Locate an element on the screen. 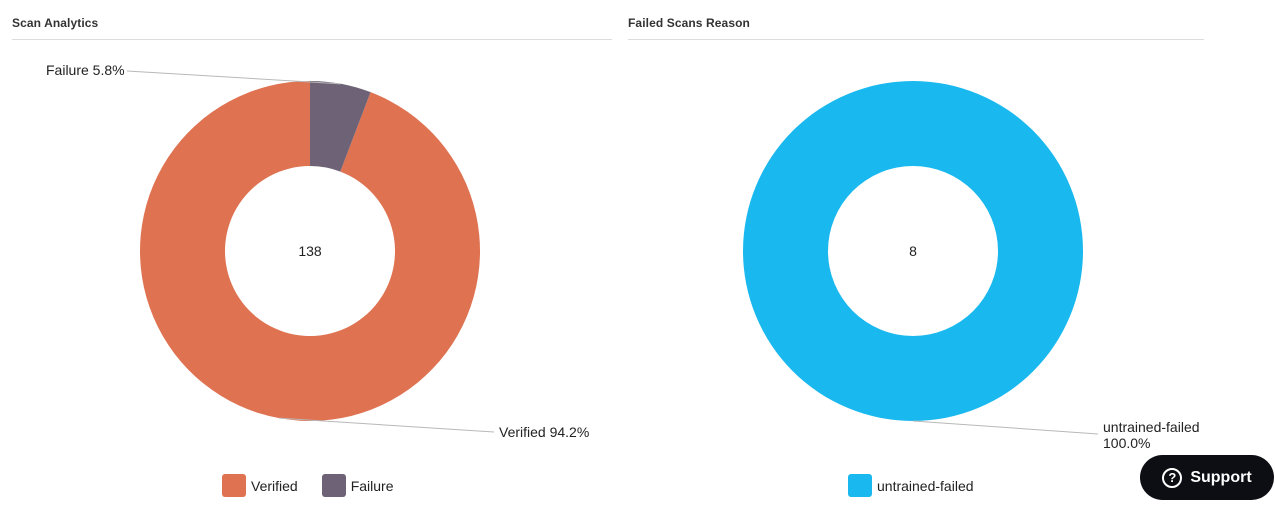 Image resolution: width=1275 pixels, height=509 pixels. slice-failure is located at coordinates (340, 126).